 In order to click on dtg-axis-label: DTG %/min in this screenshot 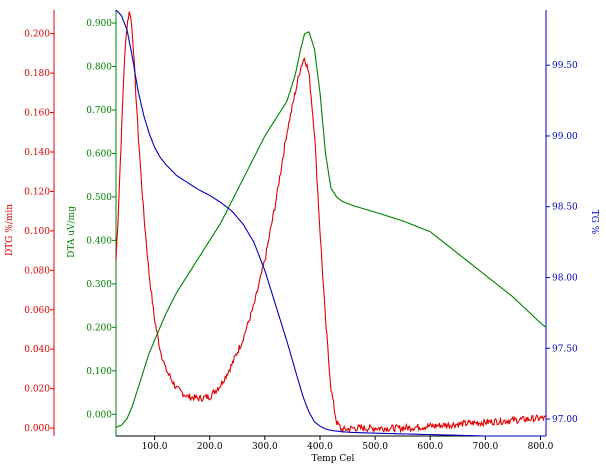, I will do `click(10, 230)`.